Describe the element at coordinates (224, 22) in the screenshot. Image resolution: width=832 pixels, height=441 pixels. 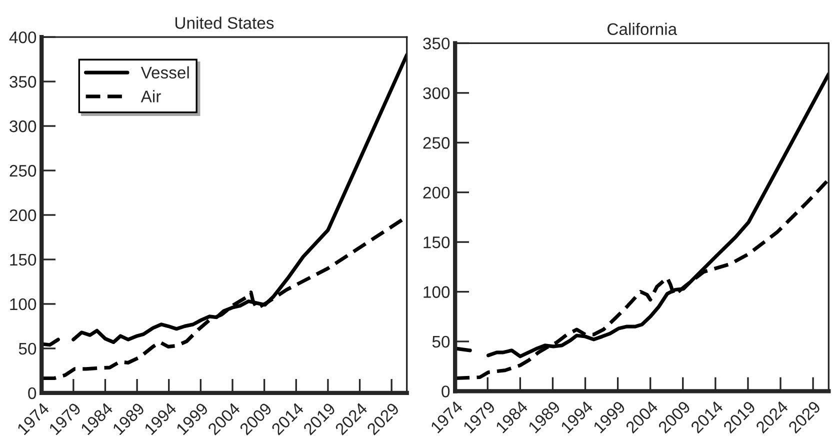
I see `chart-title: United States` at that location.